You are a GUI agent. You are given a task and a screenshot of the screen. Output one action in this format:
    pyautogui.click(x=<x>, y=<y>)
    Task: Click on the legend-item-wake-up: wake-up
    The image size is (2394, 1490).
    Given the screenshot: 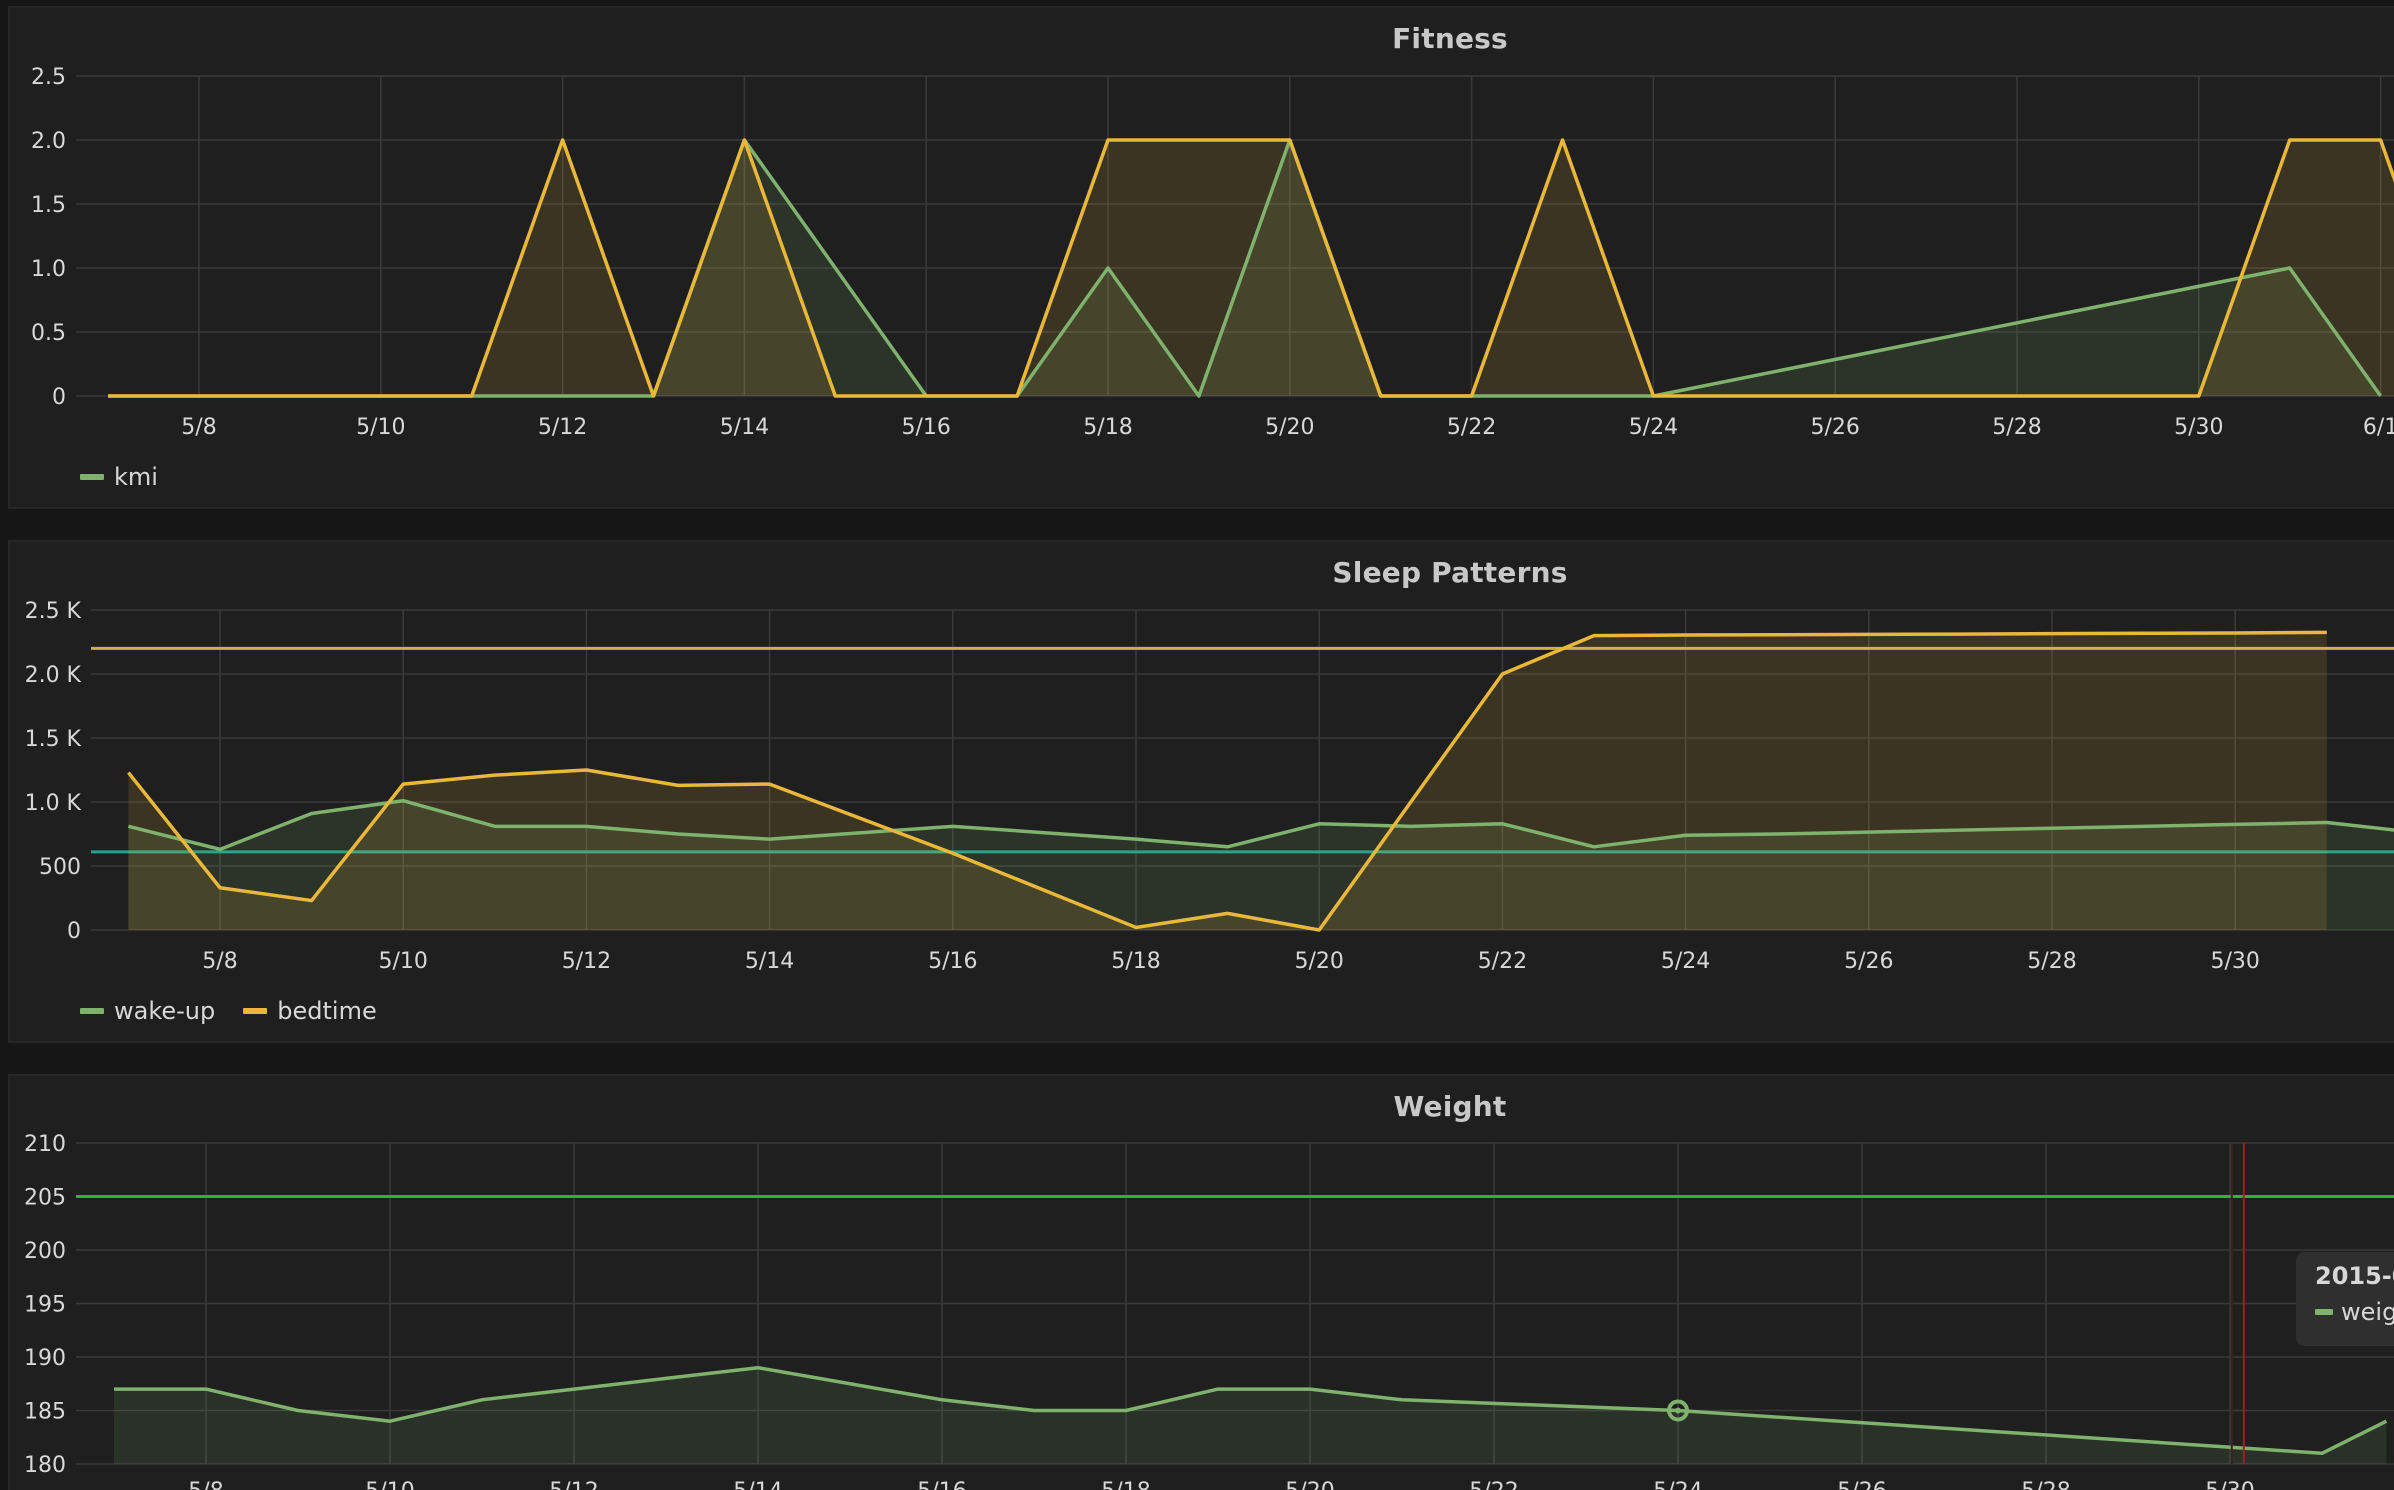 What is the action you would take?
    pyautogui.click(x=147, y=1011)
    